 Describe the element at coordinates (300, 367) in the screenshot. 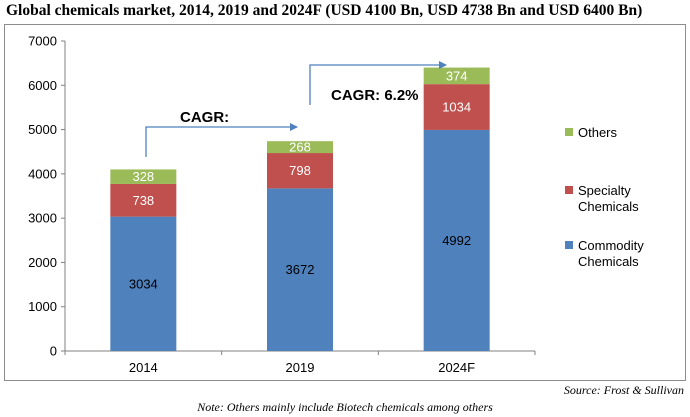

I see `x-tick-label: 2019` at that location.